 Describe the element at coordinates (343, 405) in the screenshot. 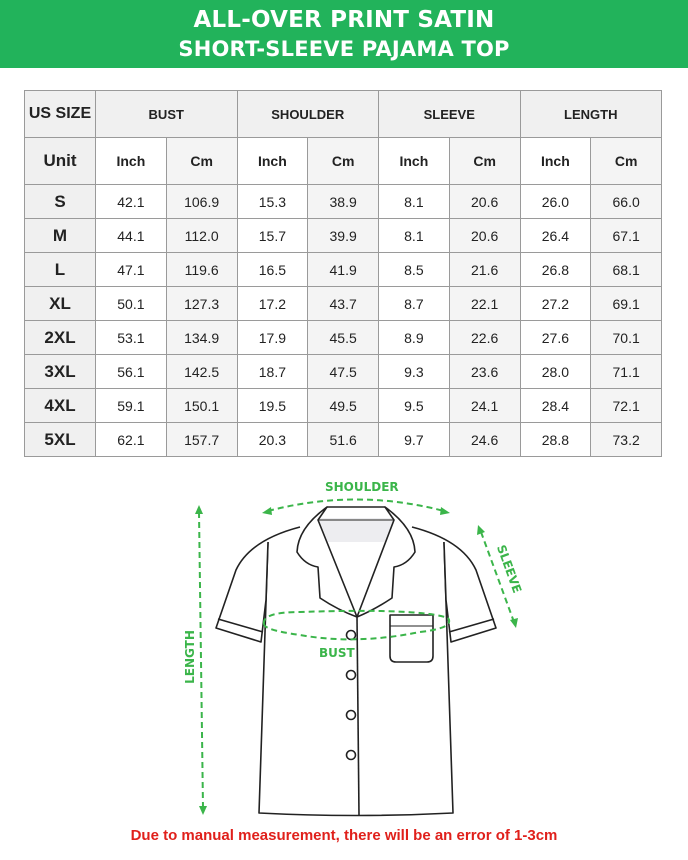

I see `value-cell: 49.5` at that location.